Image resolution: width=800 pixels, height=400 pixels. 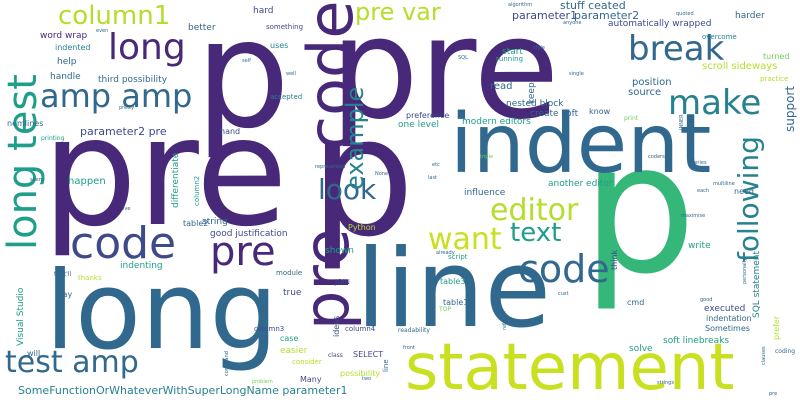 What do you see at coordinates (580, 184) in the screenshot?
I see `cloud-word: another editor` at bounding box center [580, 184].